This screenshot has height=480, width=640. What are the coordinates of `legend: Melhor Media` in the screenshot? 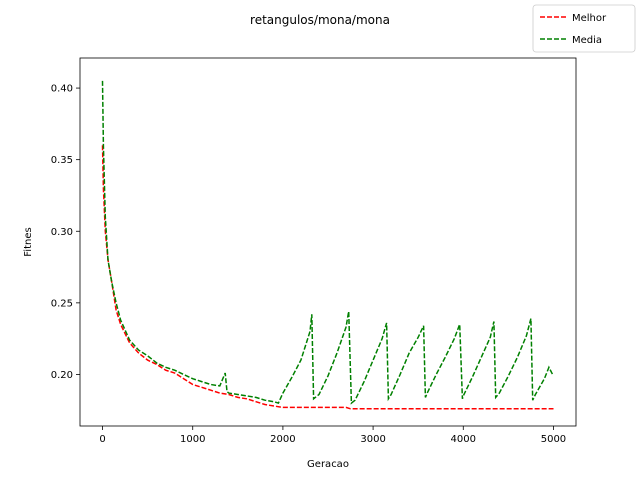 It's located at (584, 28).